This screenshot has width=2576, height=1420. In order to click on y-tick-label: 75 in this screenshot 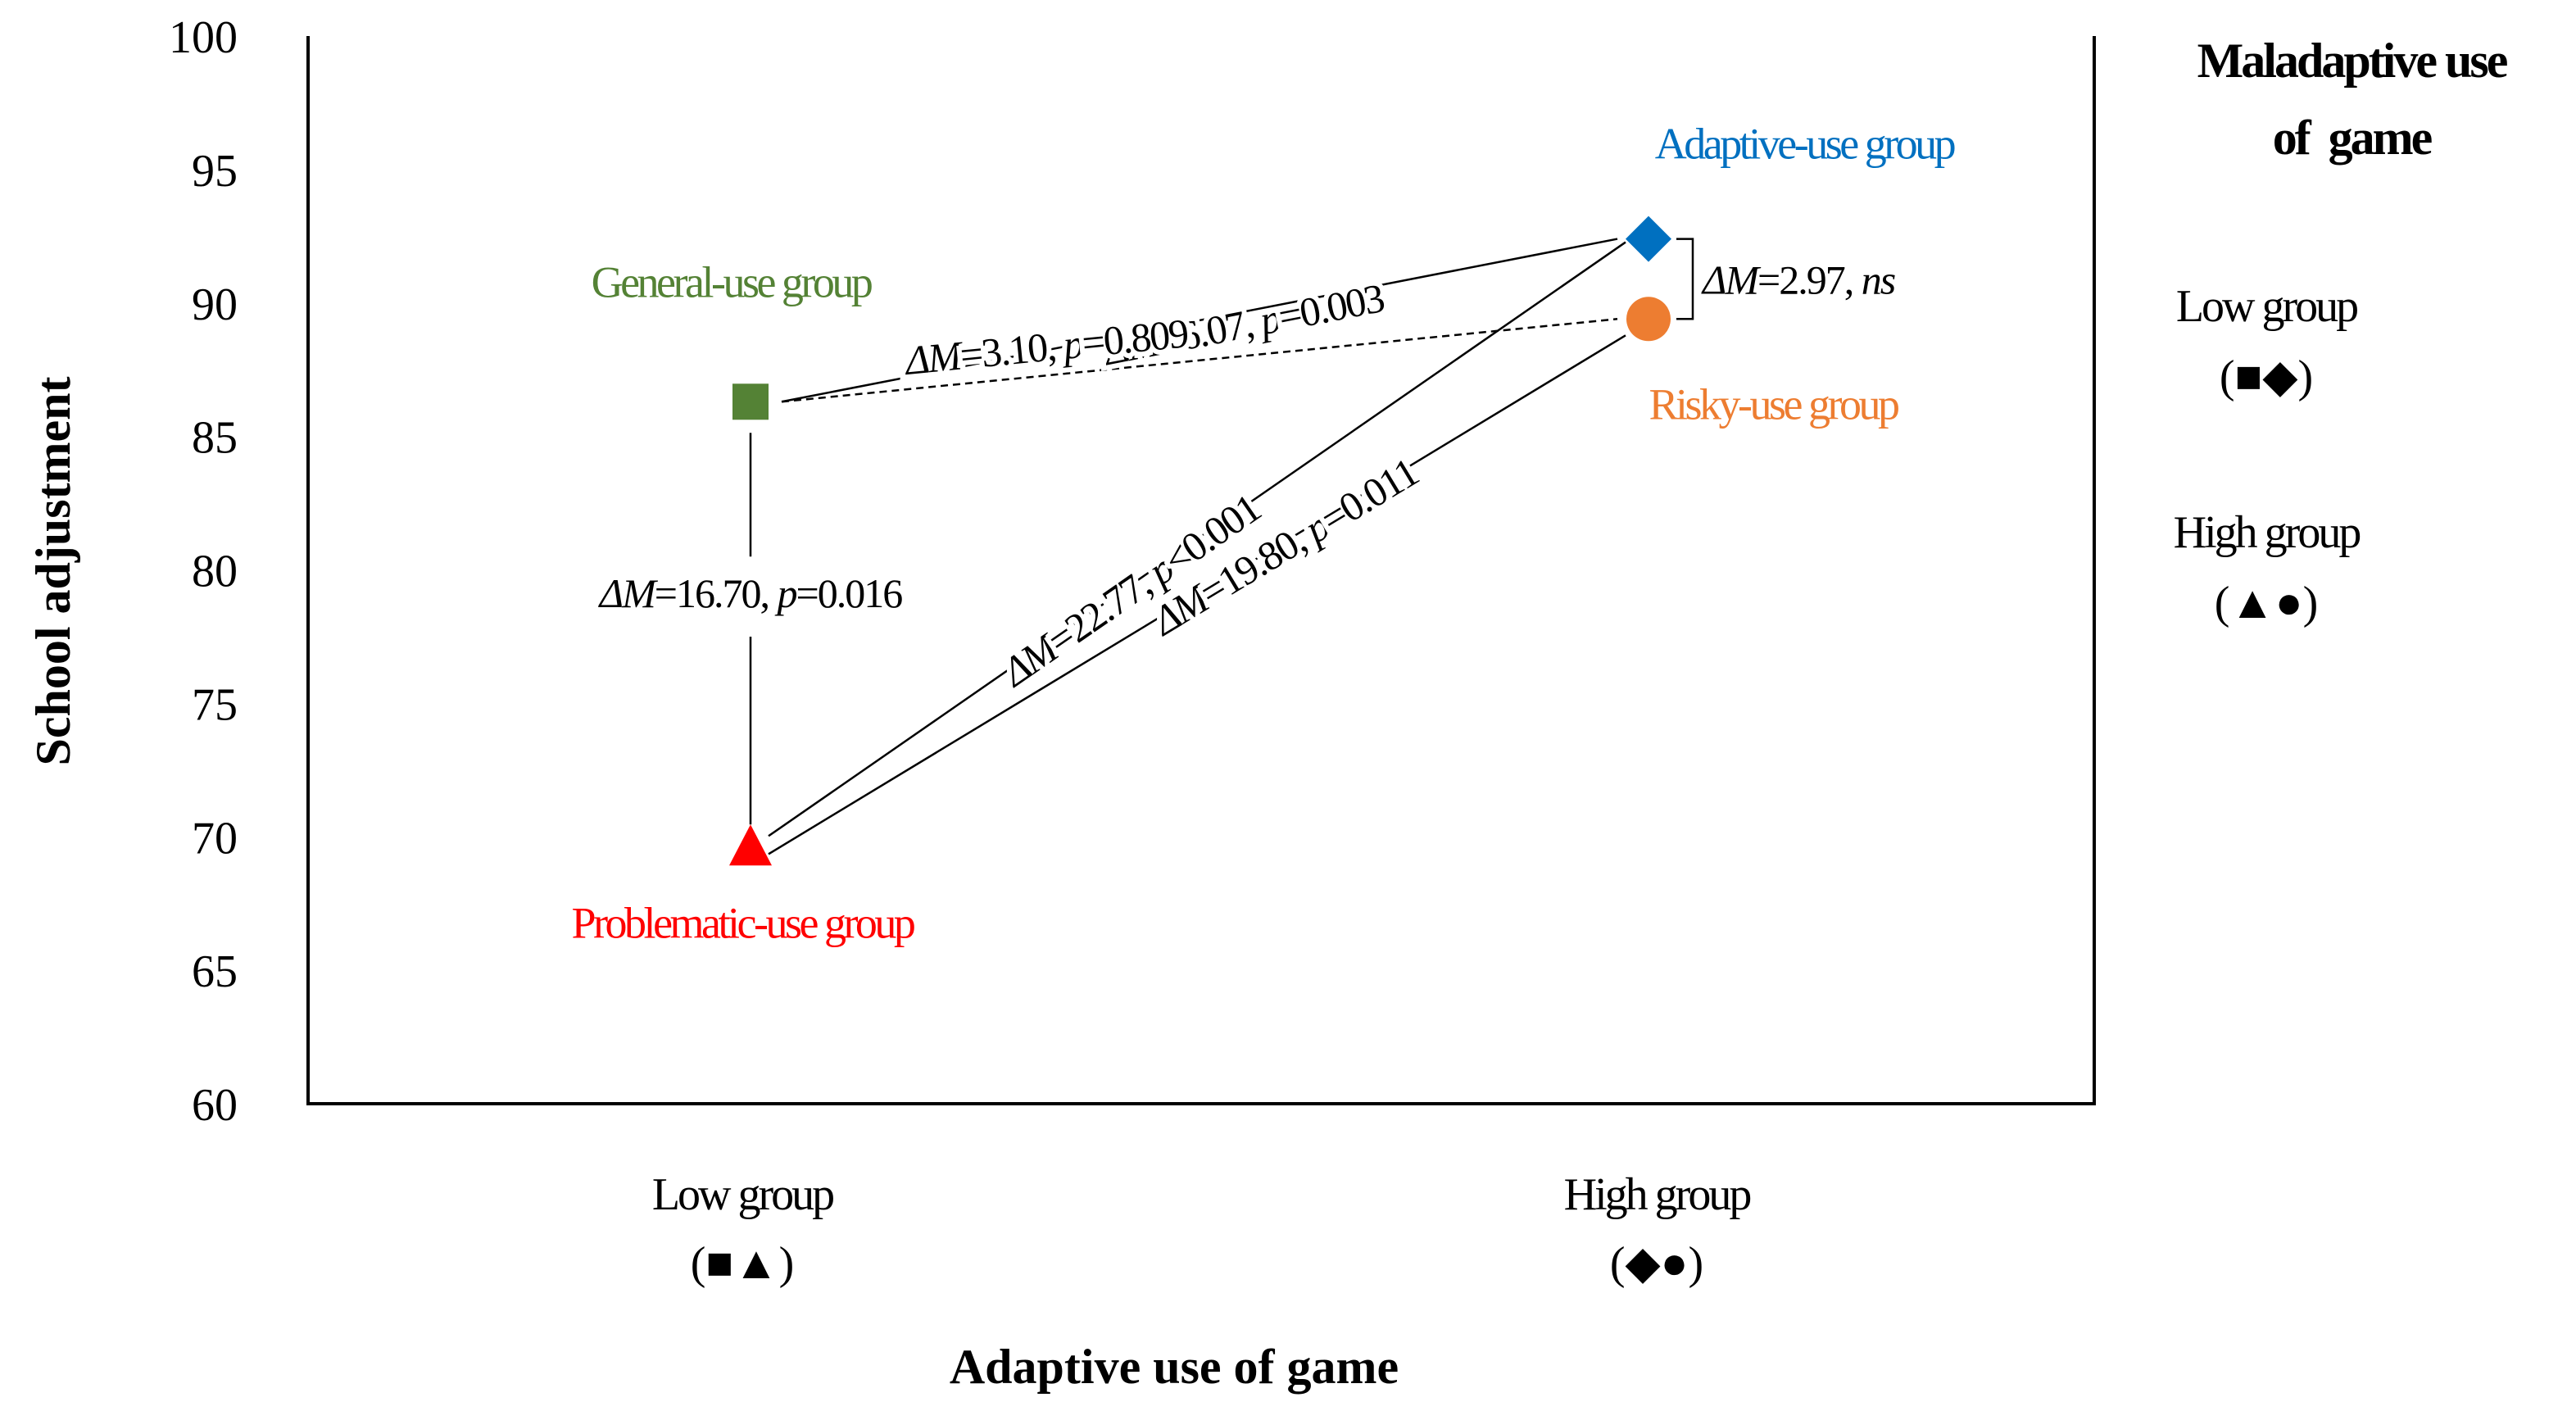, I will do `click(215, 704)`.